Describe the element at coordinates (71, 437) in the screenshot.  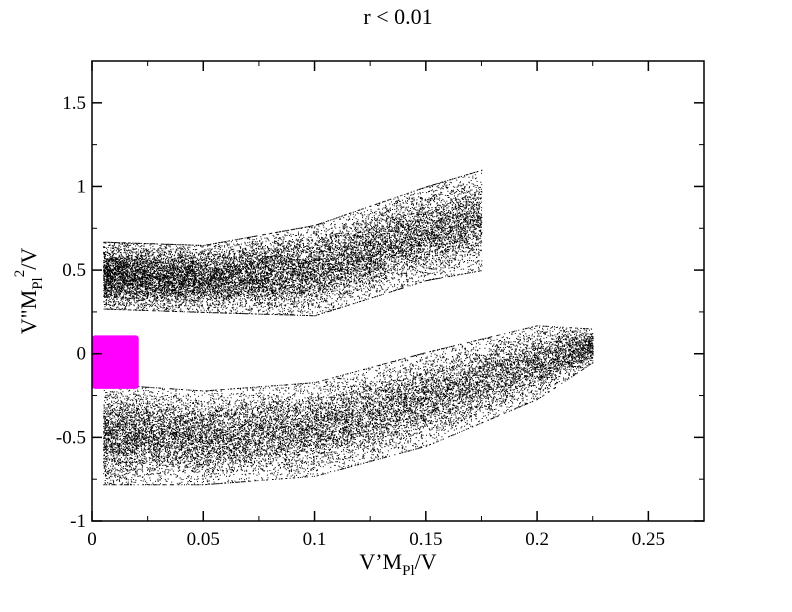
I see `y-tick-label: -0.5` at that location.